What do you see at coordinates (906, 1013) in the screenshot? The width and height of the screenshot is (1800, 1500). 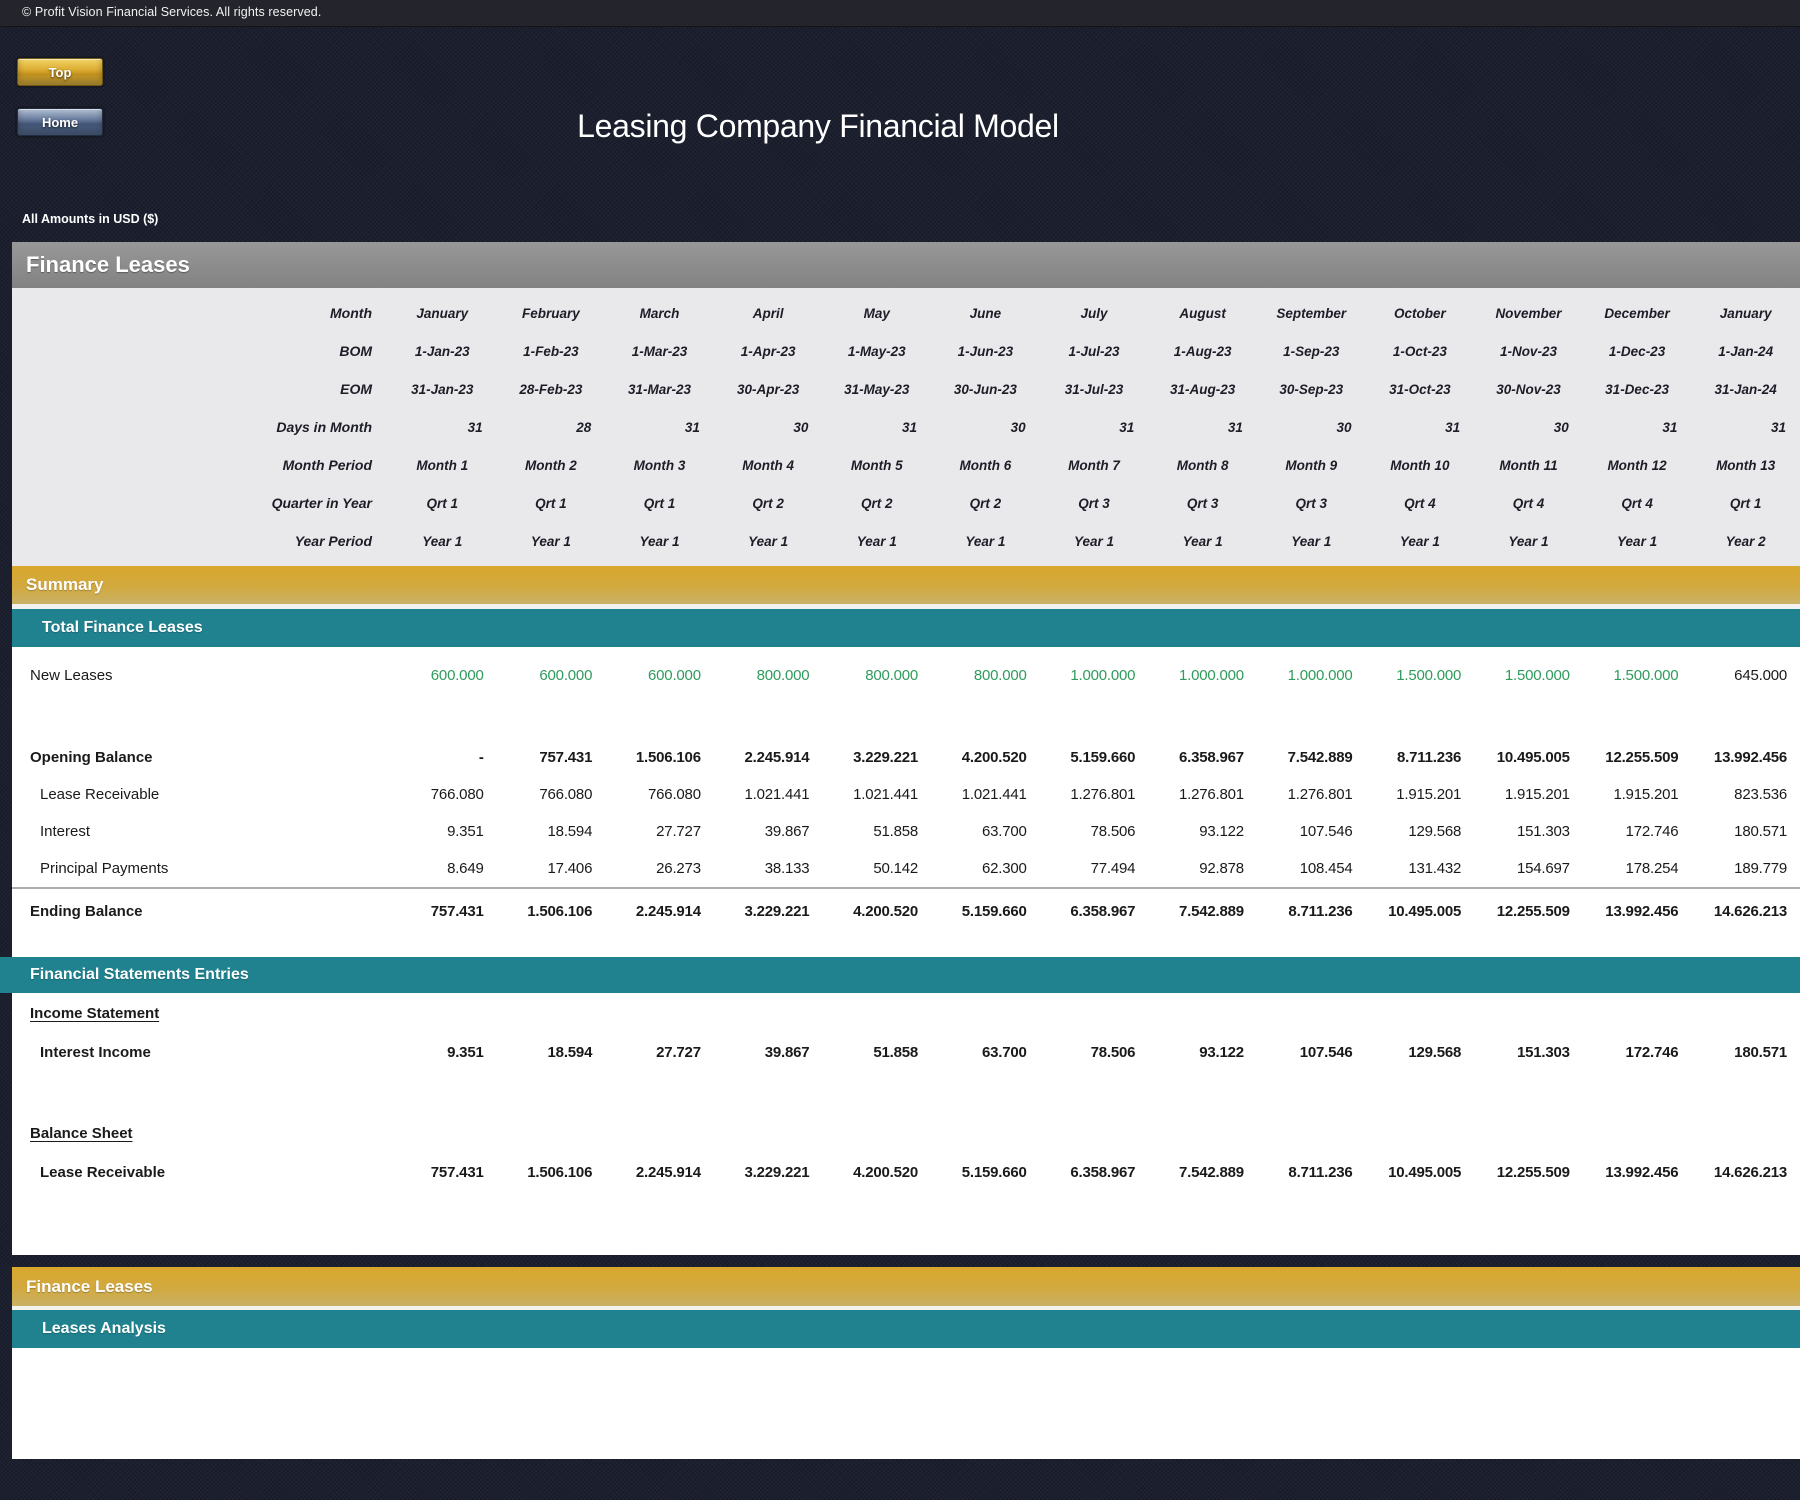 I see `income-statement-heading-row: Income Statement` at bounding box center [906, 1013].